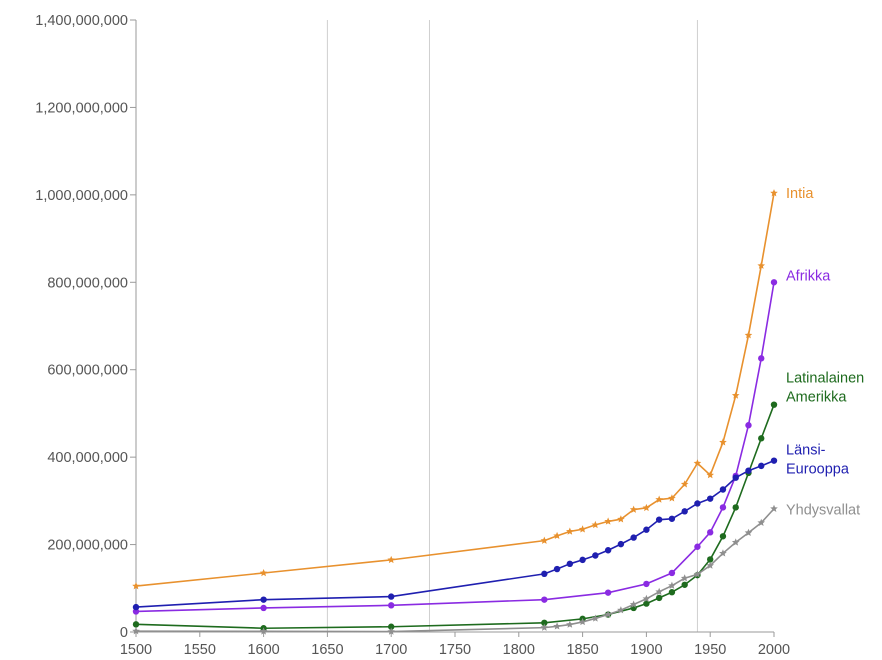 The image size is (882, 660). I want to click on data-point-afrikka-1950, so click(710, 532).